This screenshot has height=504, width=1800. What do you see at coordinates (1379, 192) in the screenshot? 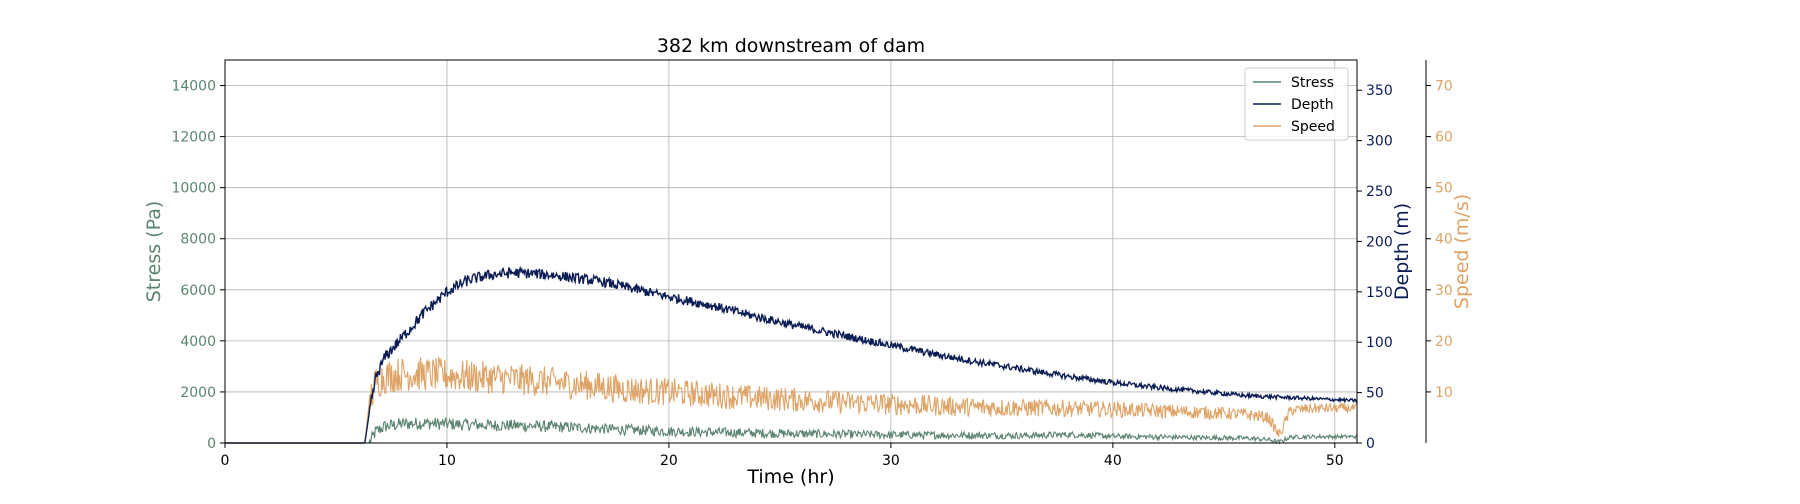
I see `depth-tick-label: 250` at bounding box center [1379, 192].